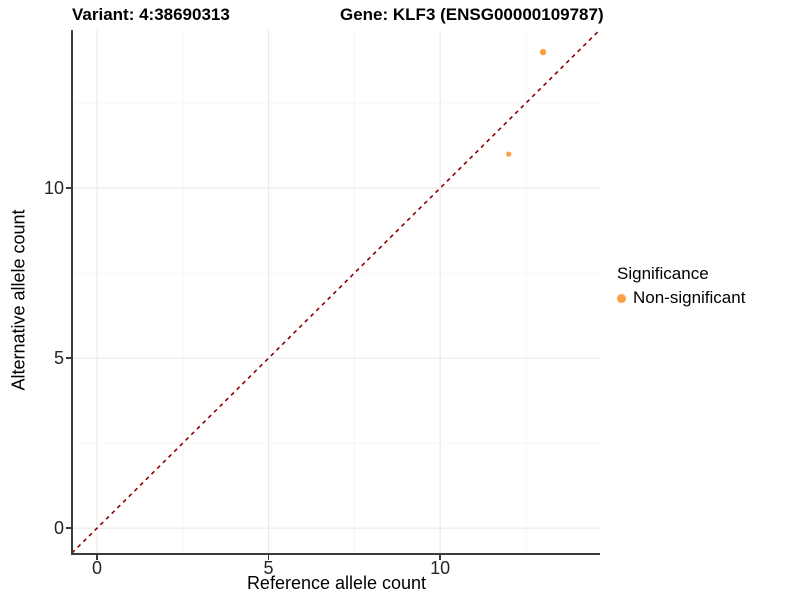  Describe the element at coordinates (681, 286) in the screenshot. I see `legend: Significance Non-significant` at that location.